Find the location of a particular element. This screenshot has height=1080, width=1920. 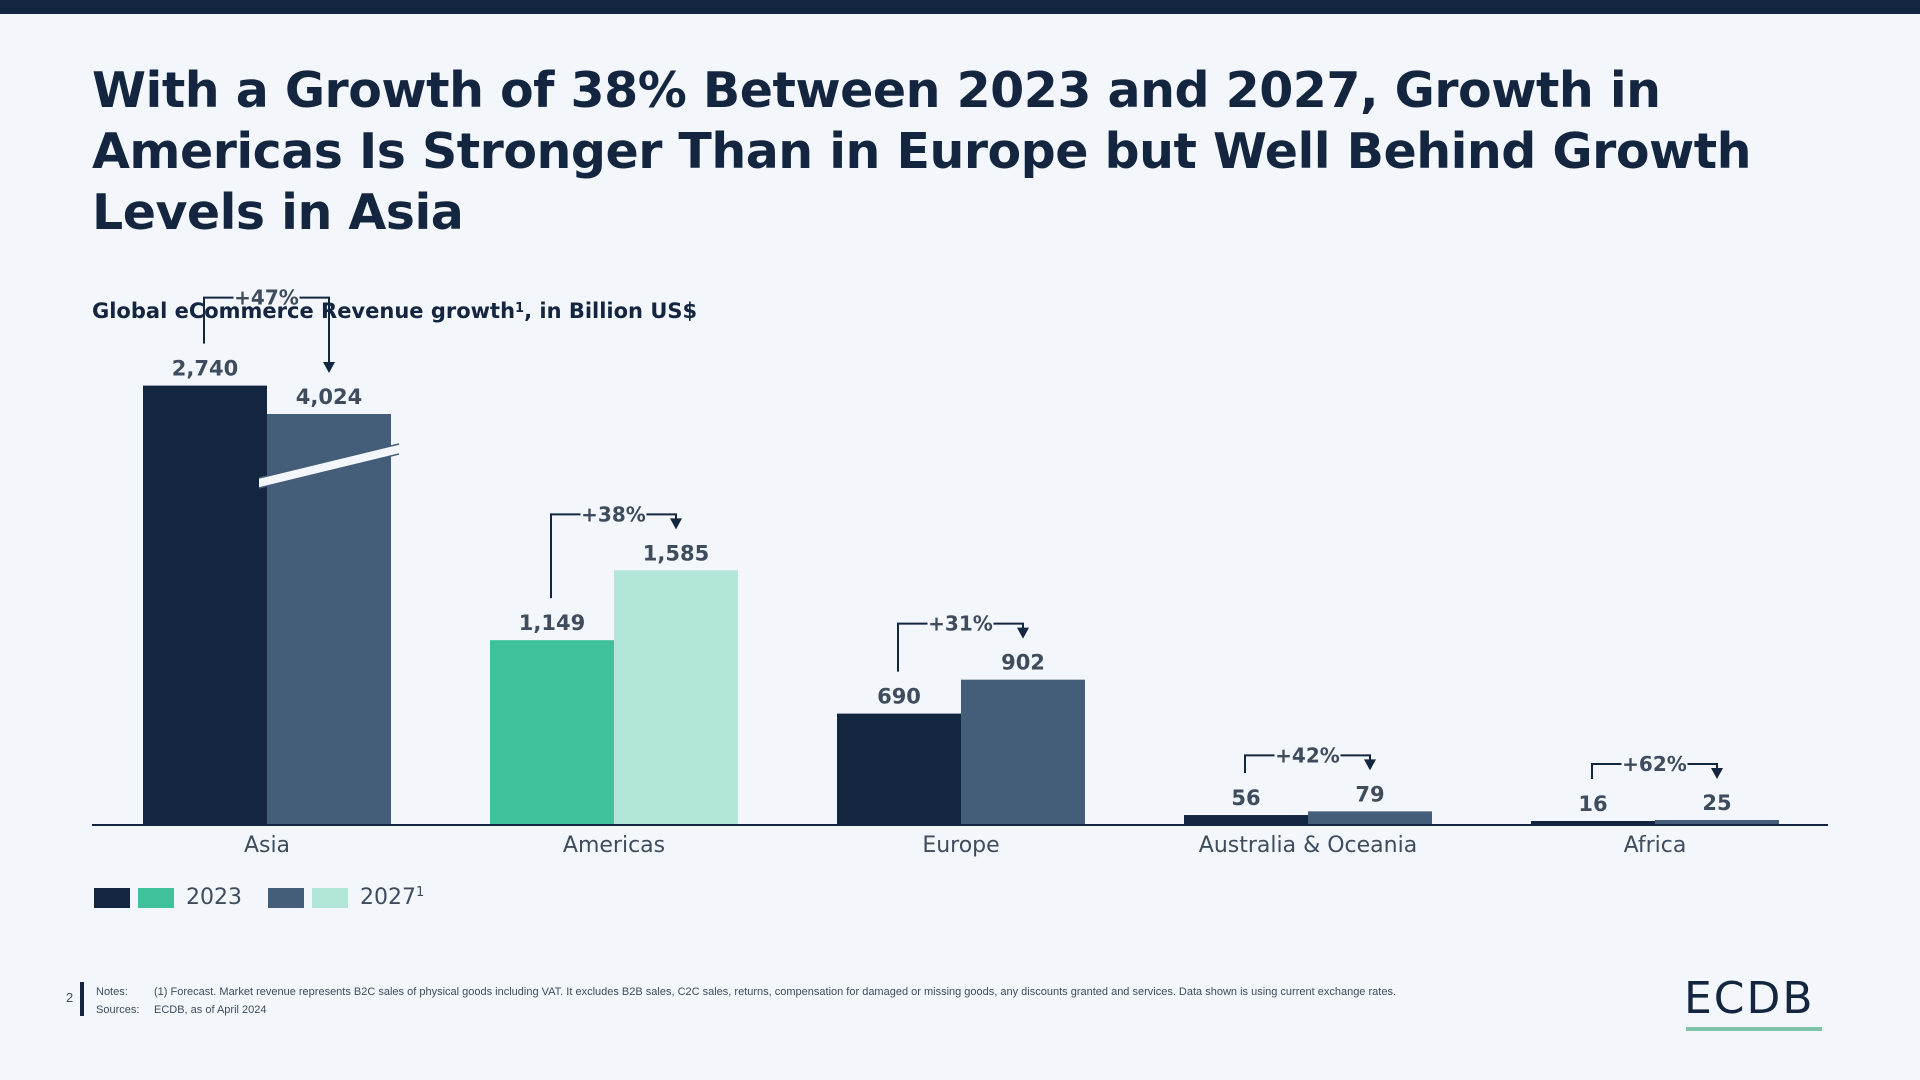

growth-label-australia-oceania: +42% is located at coordinates (1307, 755).